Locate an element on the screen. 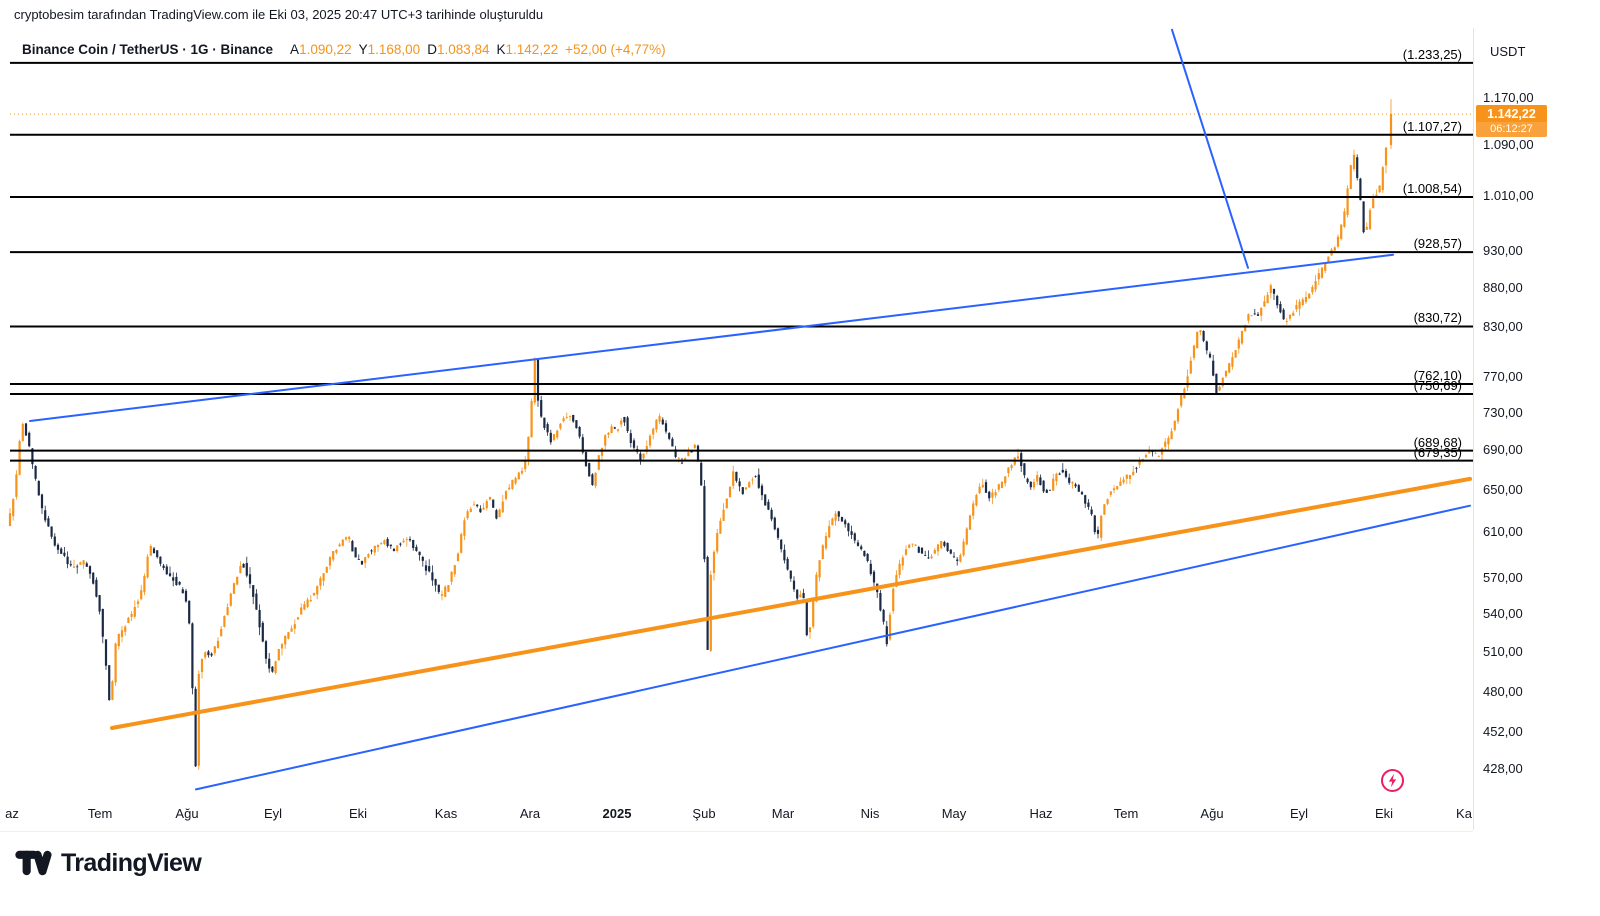 This screenshot has height=916, width=1600. ohlc-field-label: Y is located at coordinates (363, 49).